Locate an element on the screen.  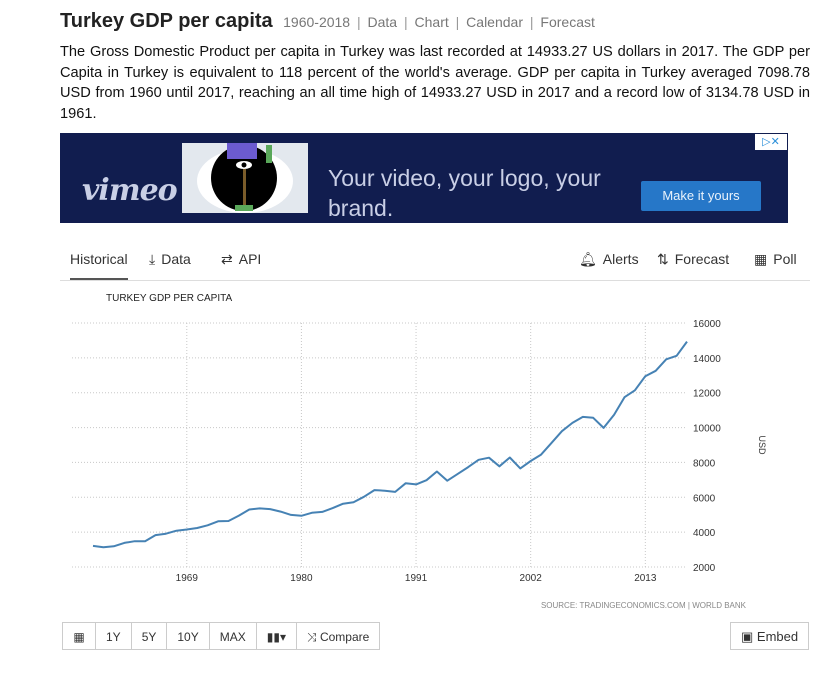
y-tick-label: 16000 is located at coordinates (707, 324).